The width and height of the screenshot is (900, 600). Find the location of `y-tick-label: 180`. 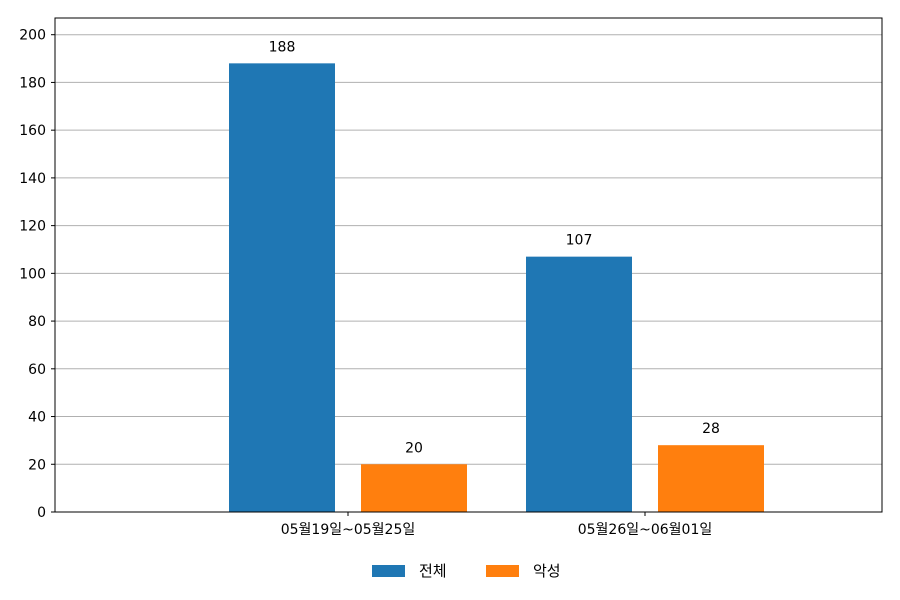

y-tick-label: 180 is located at coordinates (32, 83).